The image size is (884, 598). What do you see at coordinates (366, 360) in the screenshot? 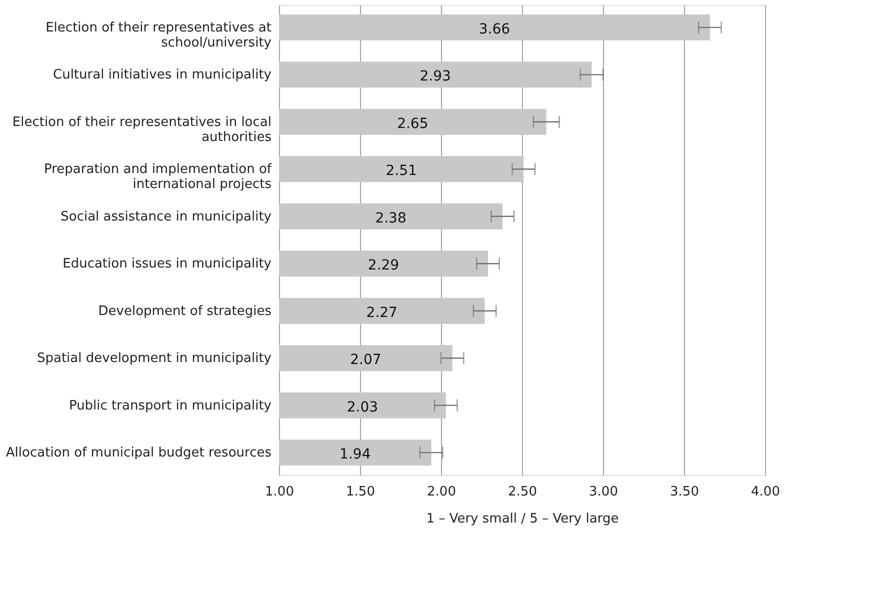
I see `data-label: 2.07` at bounding box center [366, 360].